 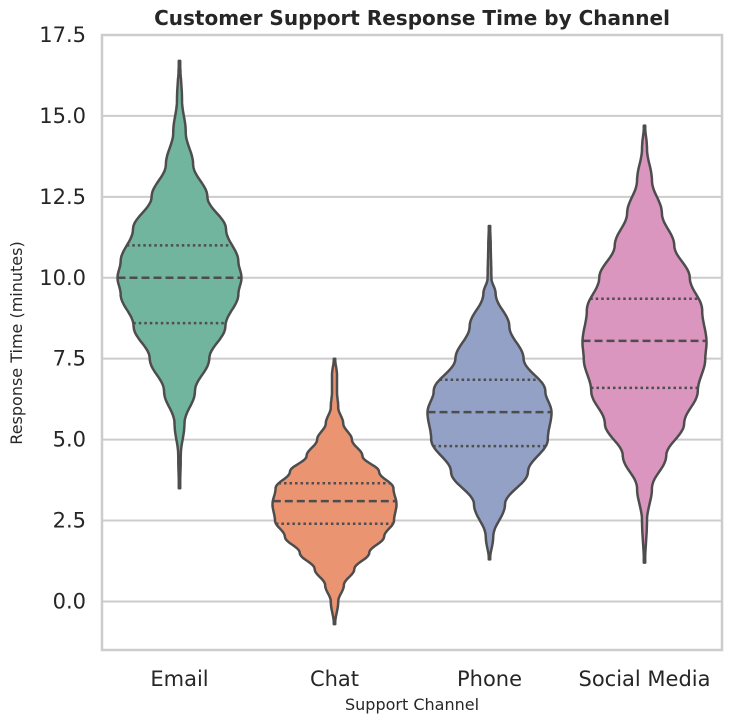 I want to click on y-tick-label: 5.0, so click(x=69, y=440).